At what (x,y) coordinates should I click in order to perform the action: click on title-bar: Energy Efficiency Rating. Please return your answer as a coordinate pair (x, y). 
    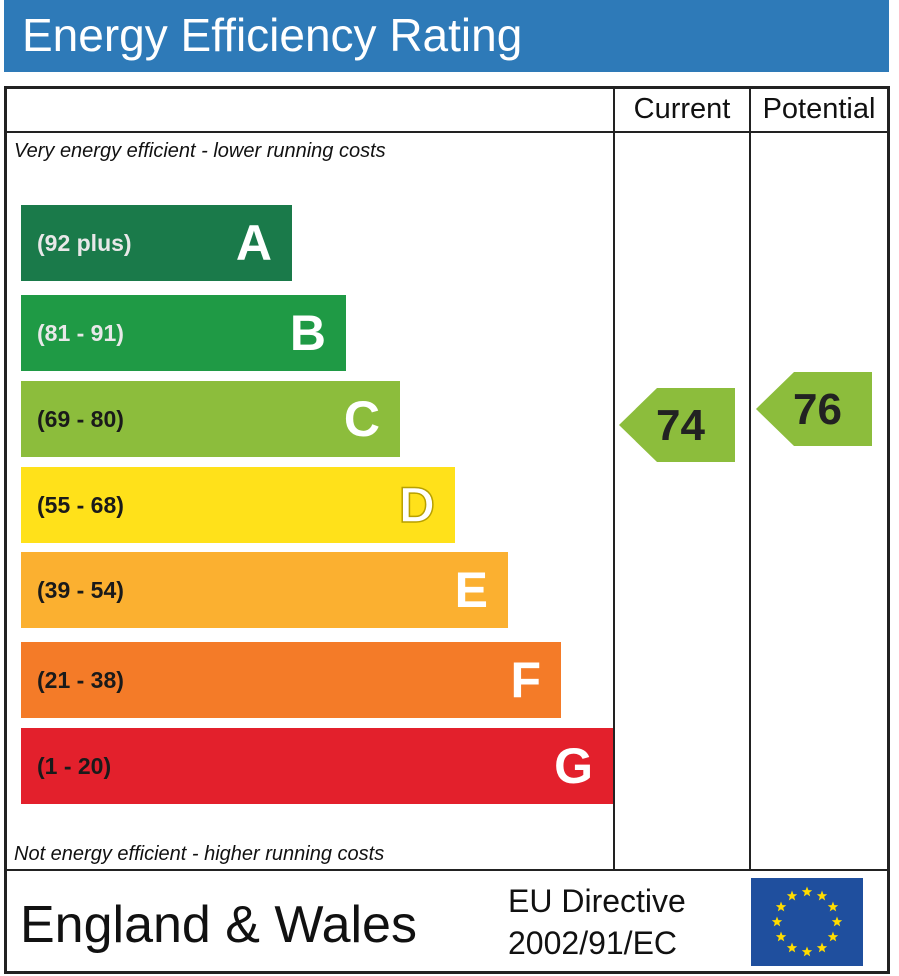
    Looking at the image, I should click on (446, 36).